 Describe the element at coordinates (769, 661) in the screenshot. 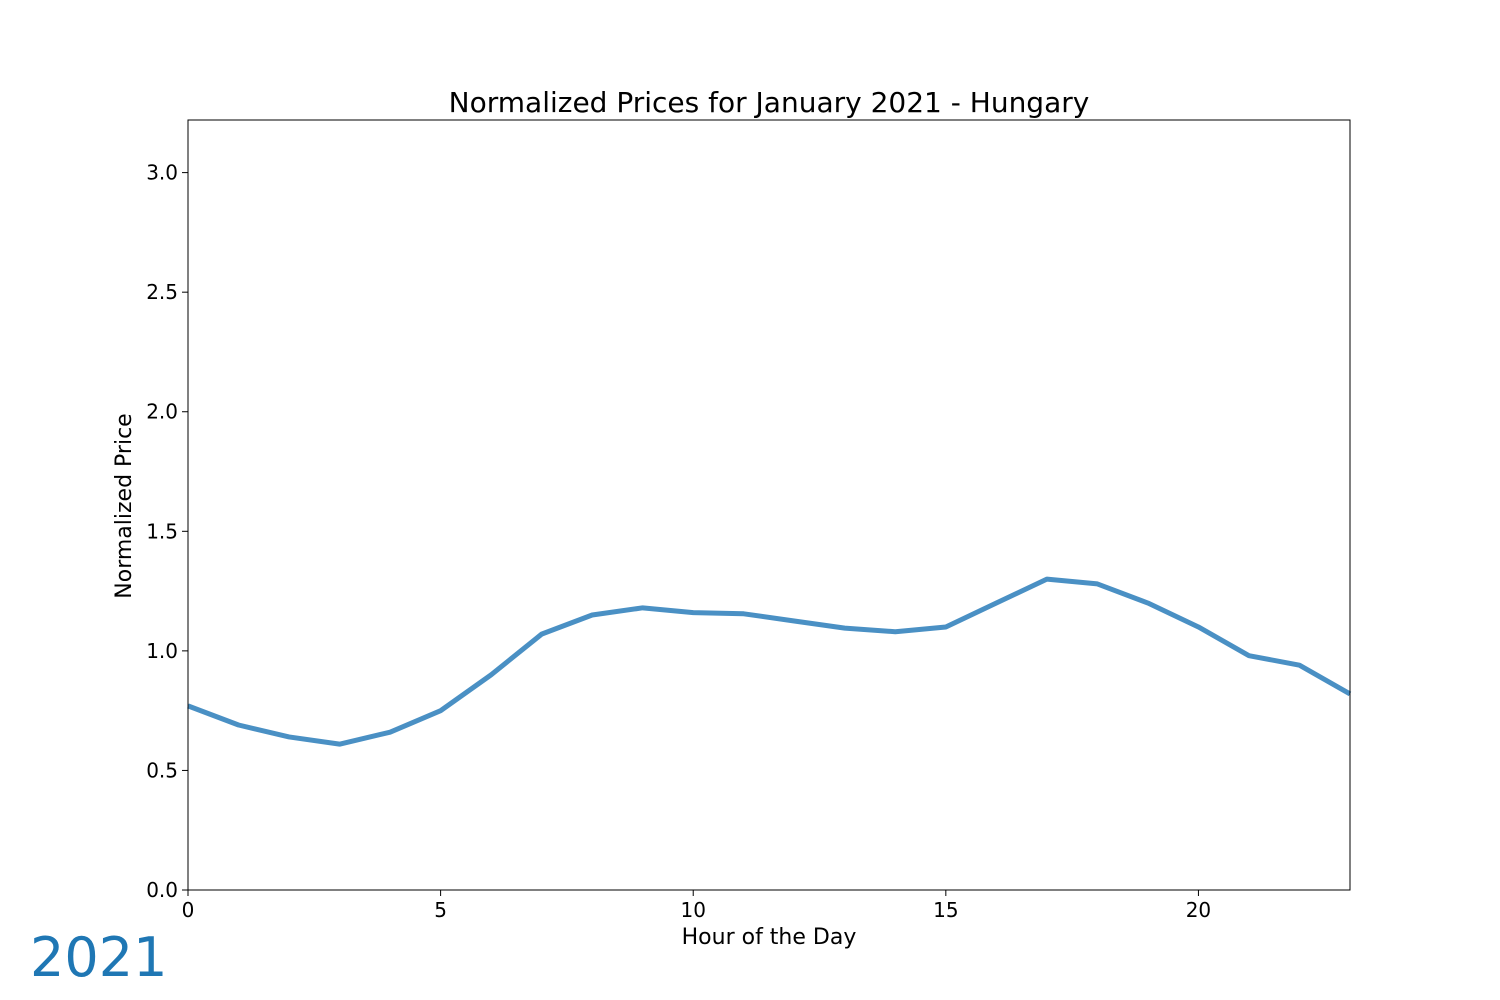

I see `series-line` at that location.